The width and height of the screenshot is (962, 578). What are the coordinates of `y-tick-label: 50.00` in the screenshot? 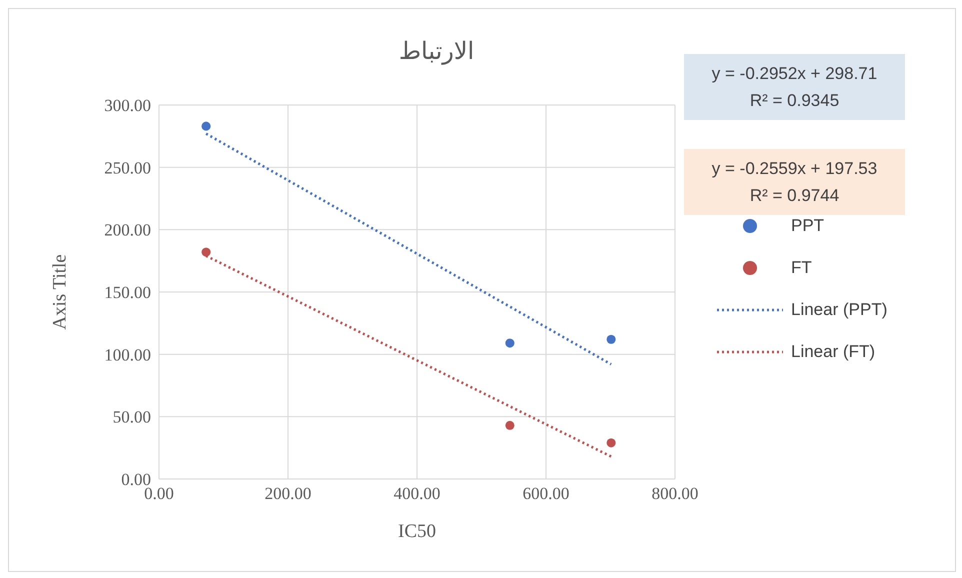 It's located at (131, 417).